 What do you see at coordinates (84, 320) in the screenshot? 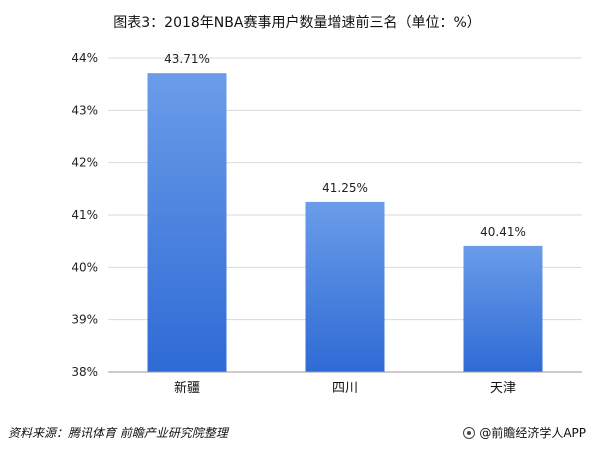
I see `y-tick-label: 39%` at bounding box center [84, 320].